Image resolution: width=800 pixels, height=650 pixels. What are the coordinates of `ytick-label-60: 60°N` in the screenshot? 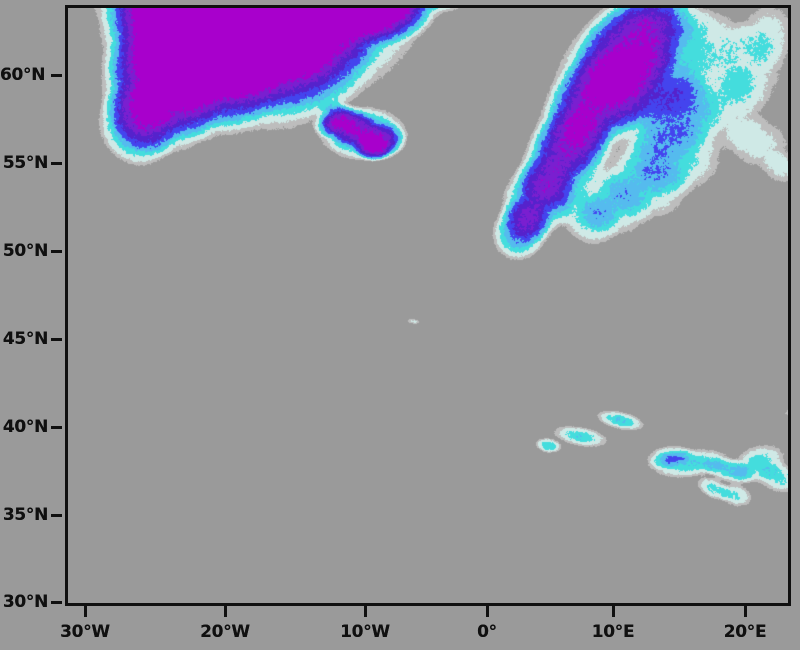 It's located at (23, 75).